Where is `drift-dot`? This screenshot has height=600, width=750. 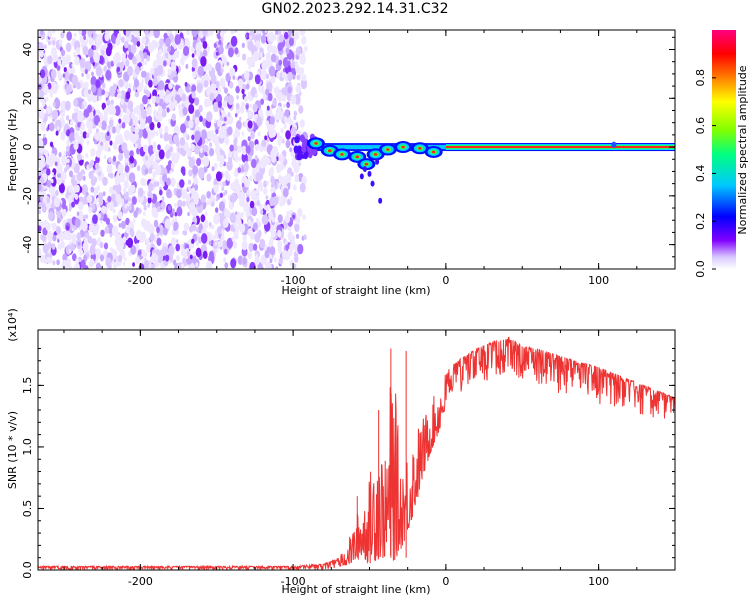
drift-dot is located at coordinates (380, 200).